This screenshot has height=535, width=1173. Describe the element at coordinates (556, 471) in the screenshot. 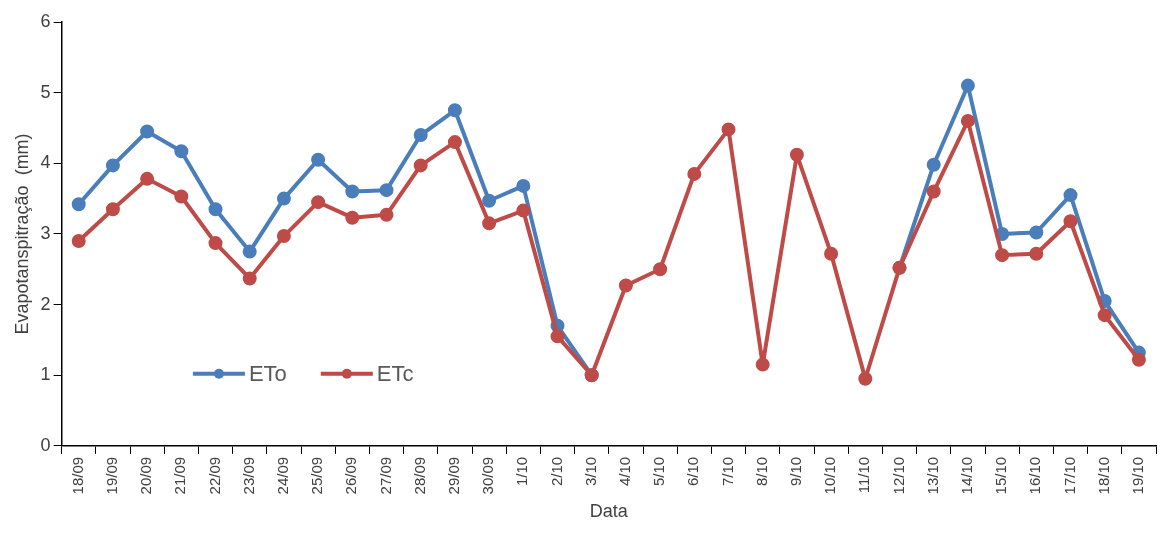

I see `x-tick-label: 2/10` at that location.